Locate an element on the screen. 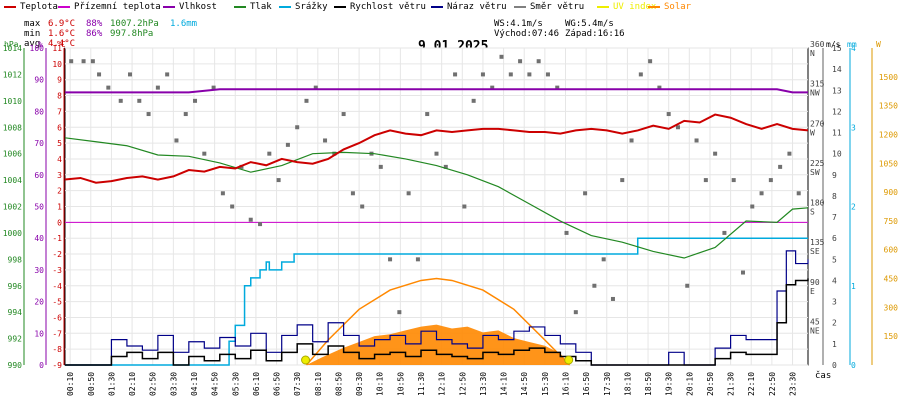 Image resolution: width=900 pixels, height=400 pixels. axis-tick-pct: 90 is located at coordinates (39, 80).